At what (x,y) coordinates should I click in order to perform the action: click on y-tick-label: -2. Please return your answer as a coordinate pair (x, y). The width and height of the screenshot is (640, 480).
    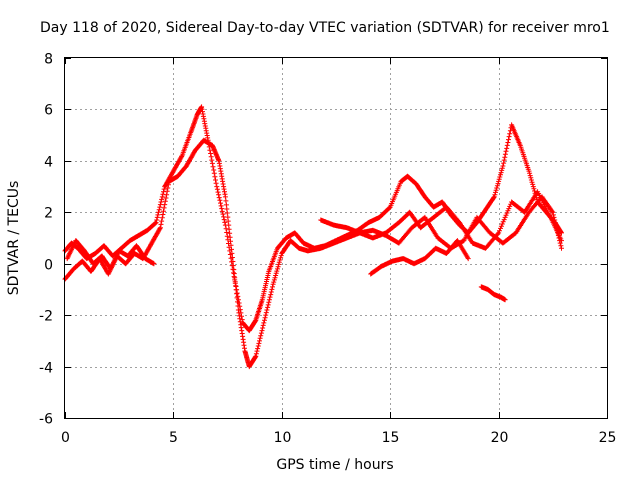
    Looking at the image, I should click on (46, 317).